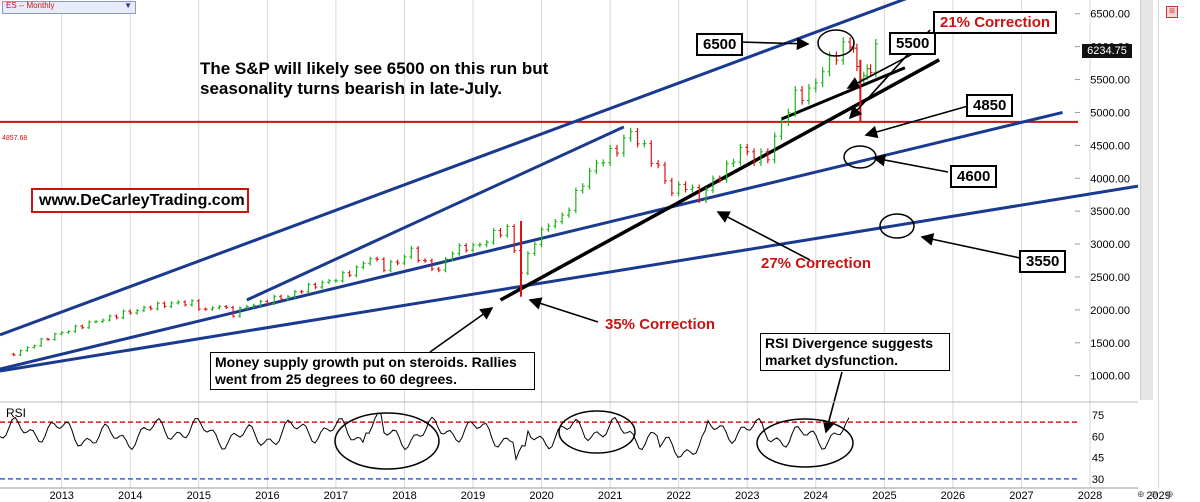  What do you see at coordinates (267, 496) in the screenshot?
I see `x-tick-label: 2016` at bounding box center [267, 496].